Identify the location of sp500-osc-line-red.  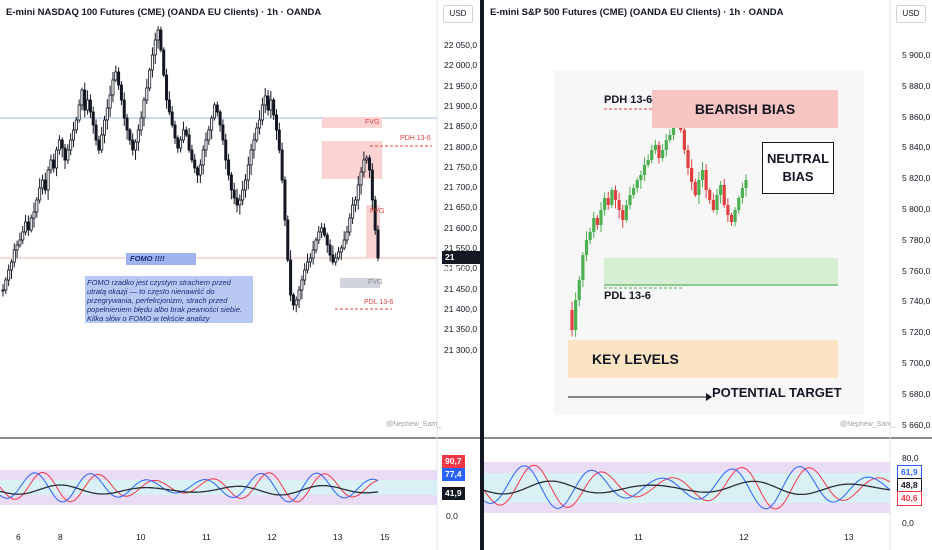
(687, 487).